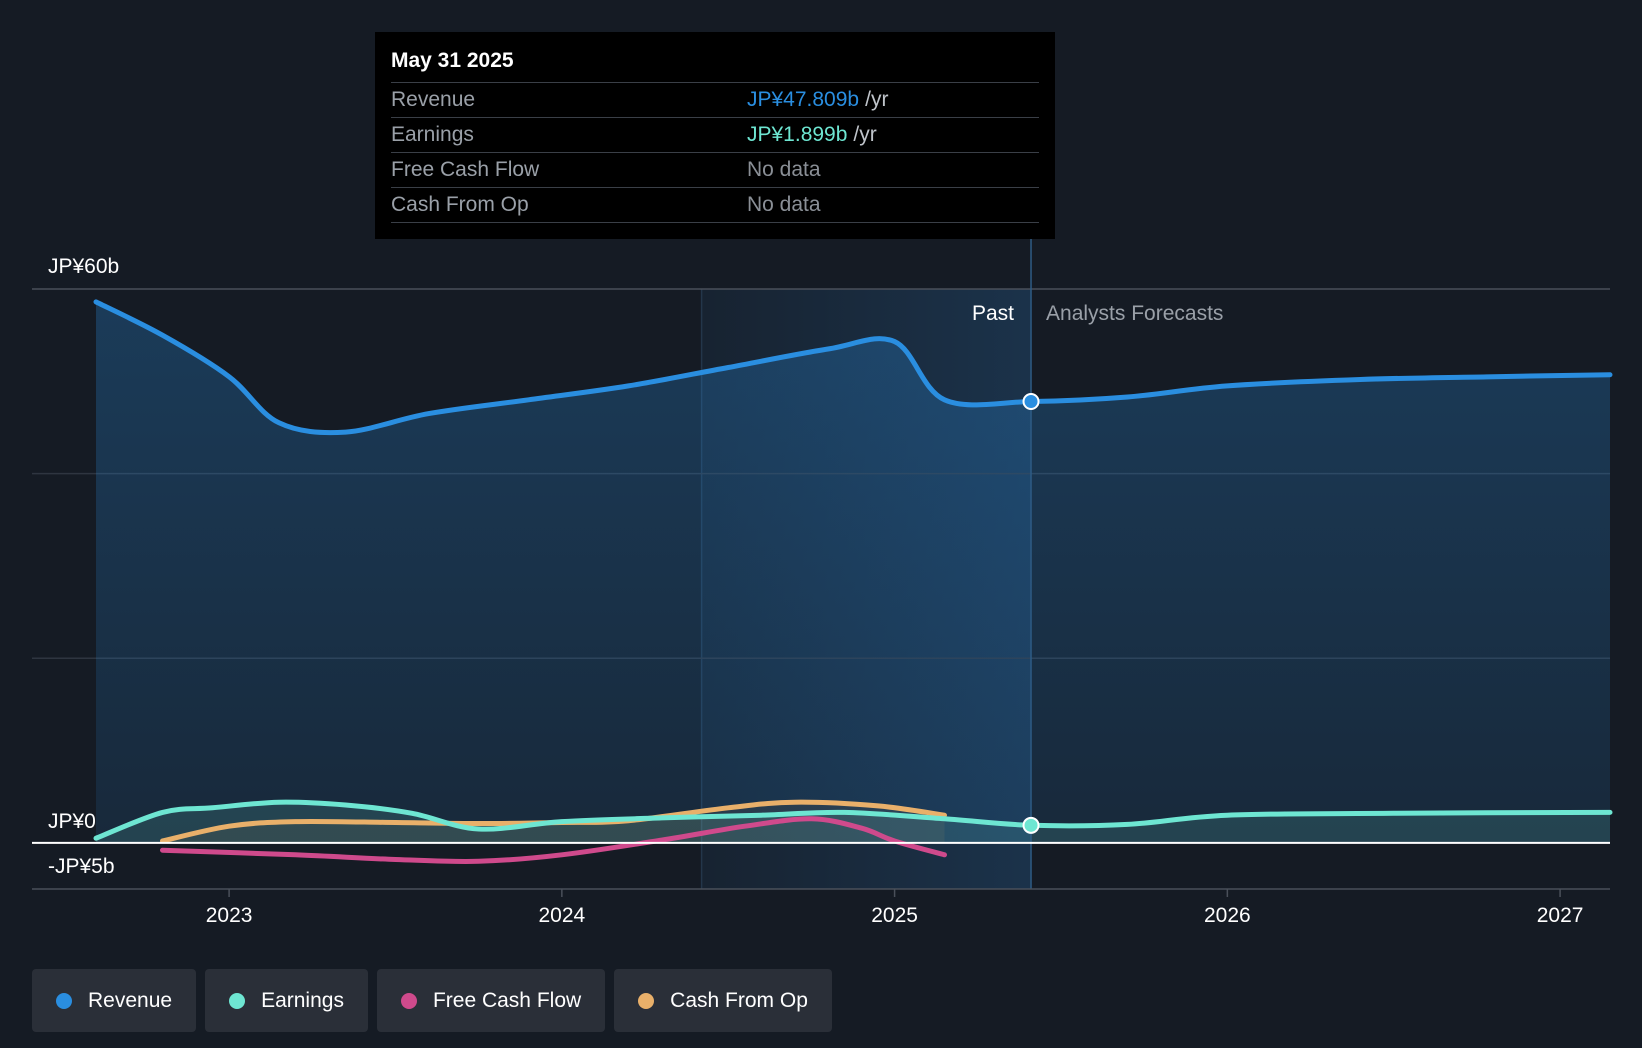  I want to click on legend-label: Earnings, so click(302, 1000).